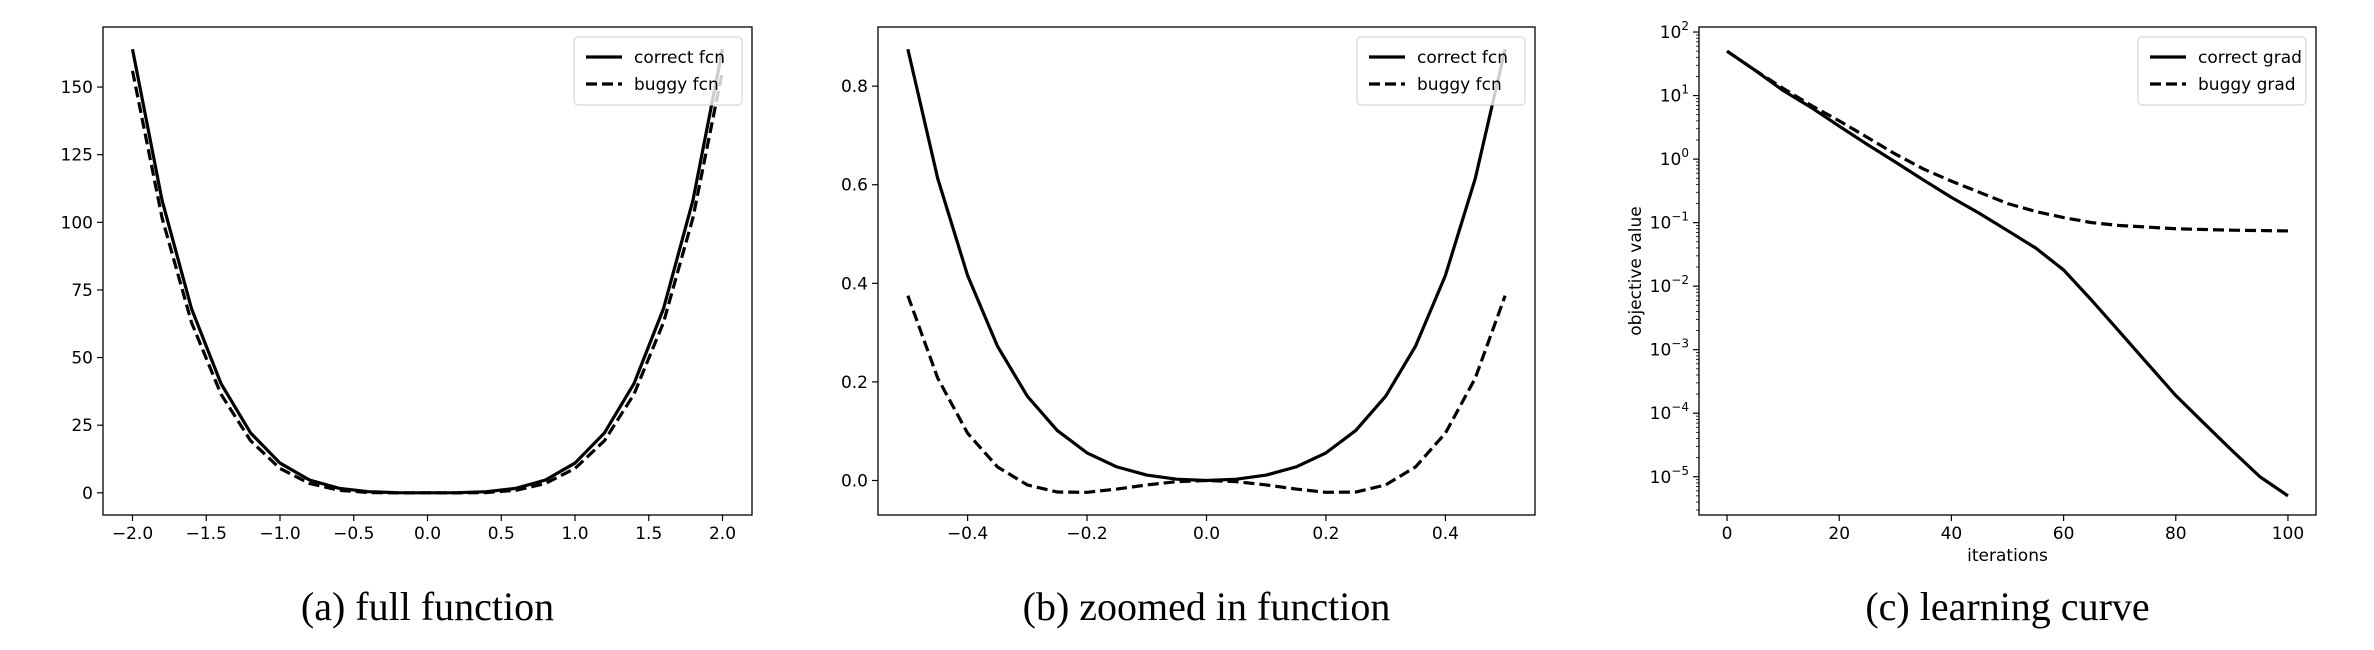 This screenshot has height=650, width=2374. Describe the element at coordinates (206, 534) in the screenshot. I see `x-tick-label: −1.5` at that location.